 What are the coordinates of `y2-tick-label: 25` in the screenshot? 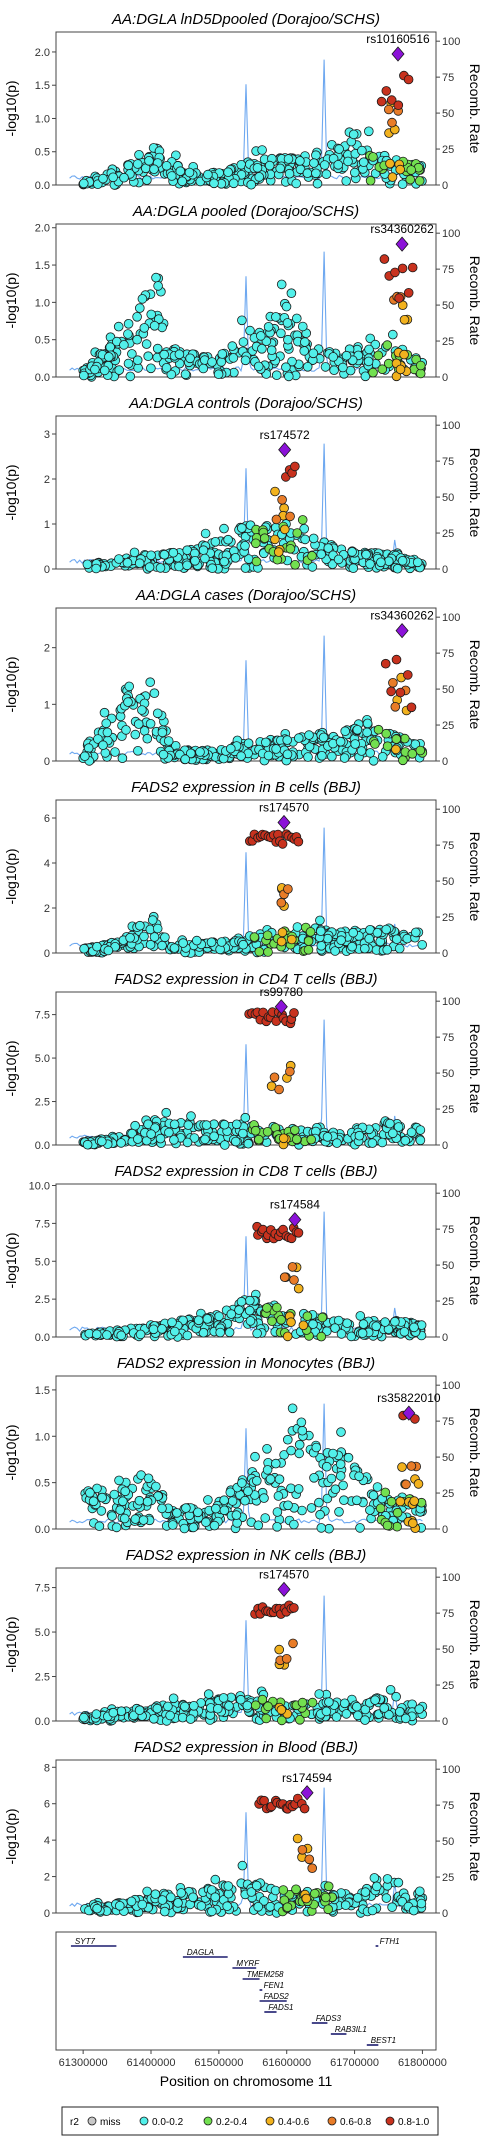 It's located at (448, 1302).